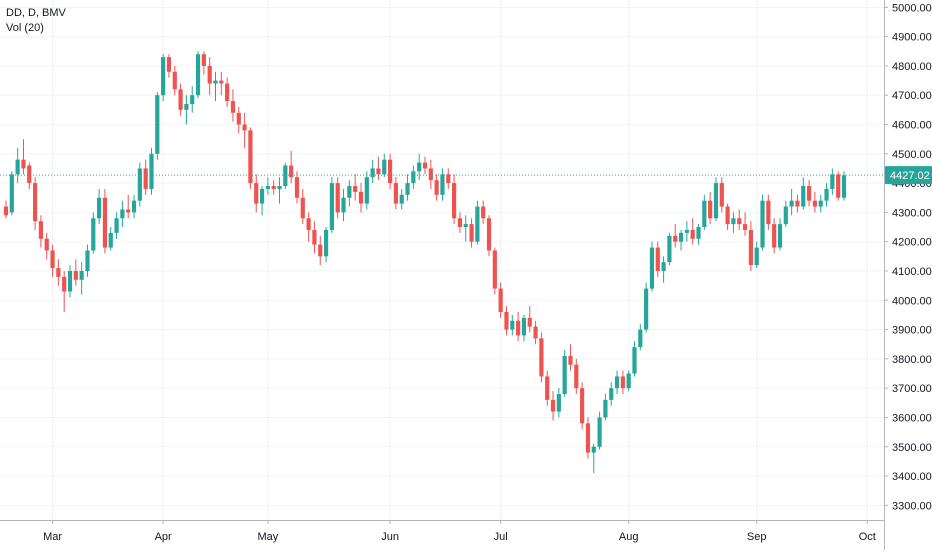 This screenshot has width=932, height=555. I want to click on symbol-label: DD, D, BMV, so click(36, 13).